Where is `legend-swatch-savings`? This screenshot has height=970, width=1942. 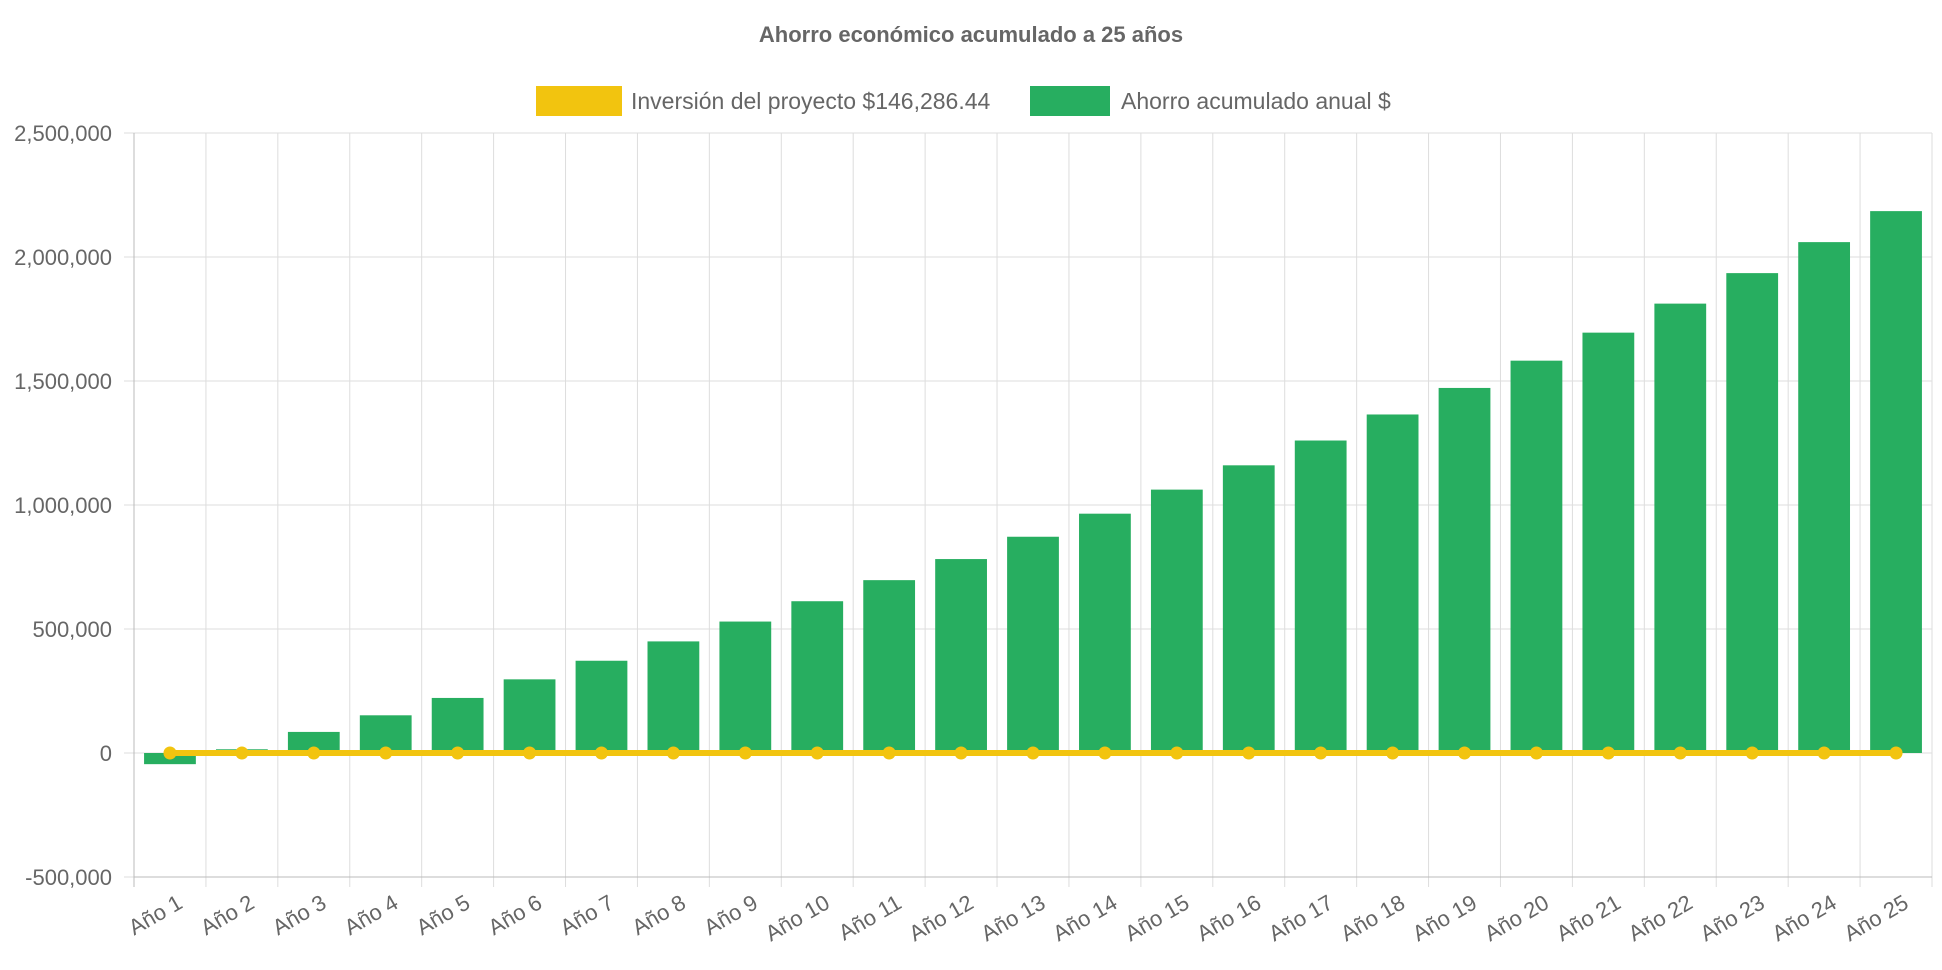 legend-swatch-savings is located at coordinates (1070, 101).